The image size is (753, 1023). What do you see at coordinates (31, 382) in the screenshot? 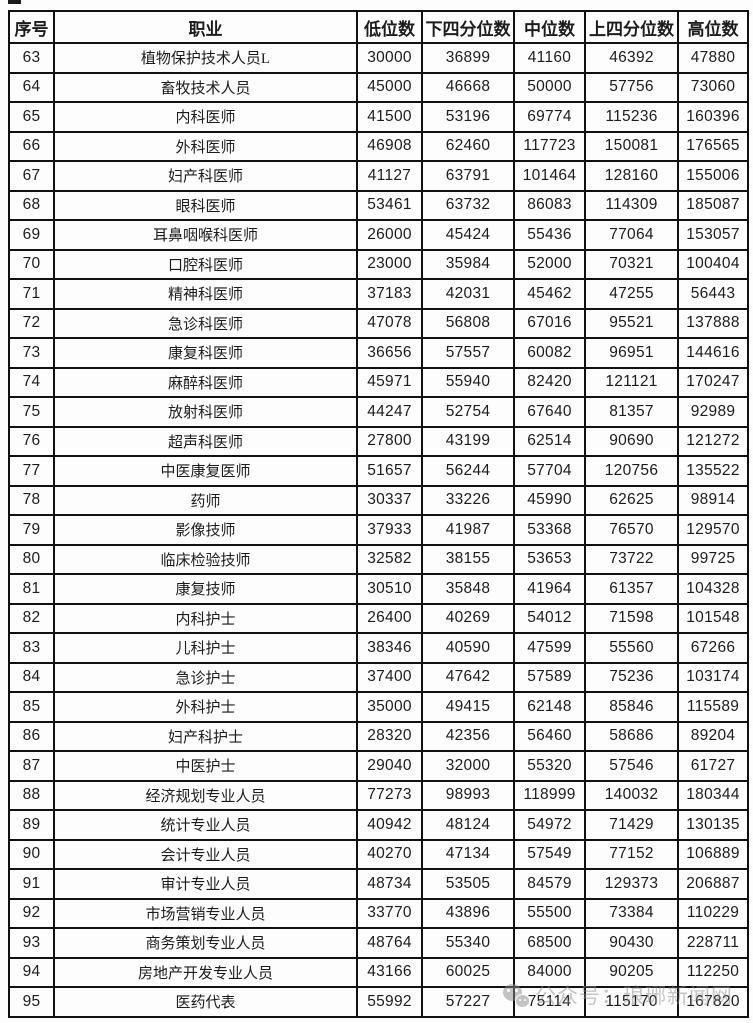
I see `serial-cell: 74` at bounding box center [31, 382].